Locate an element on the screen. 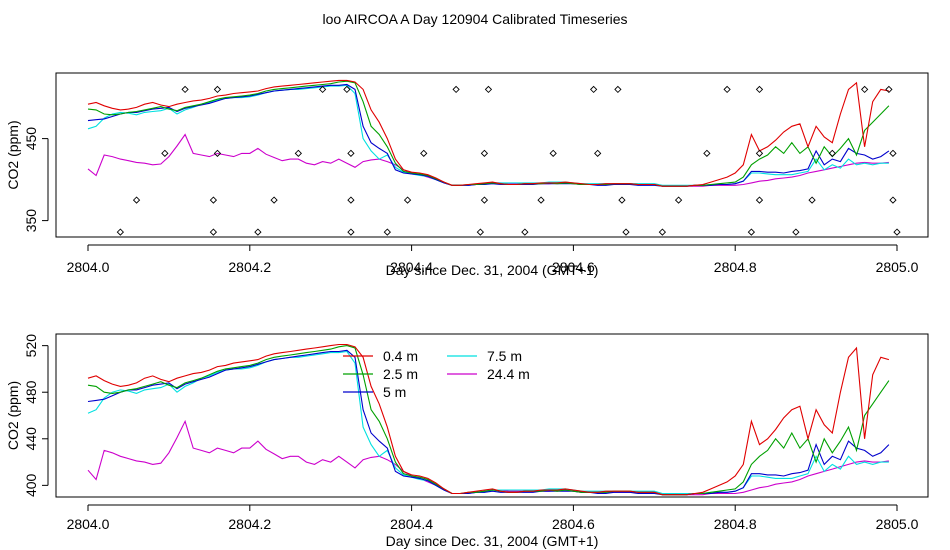 The image size is (950, 550). y-tick-label: 400 is located at coordinates (31, 485).